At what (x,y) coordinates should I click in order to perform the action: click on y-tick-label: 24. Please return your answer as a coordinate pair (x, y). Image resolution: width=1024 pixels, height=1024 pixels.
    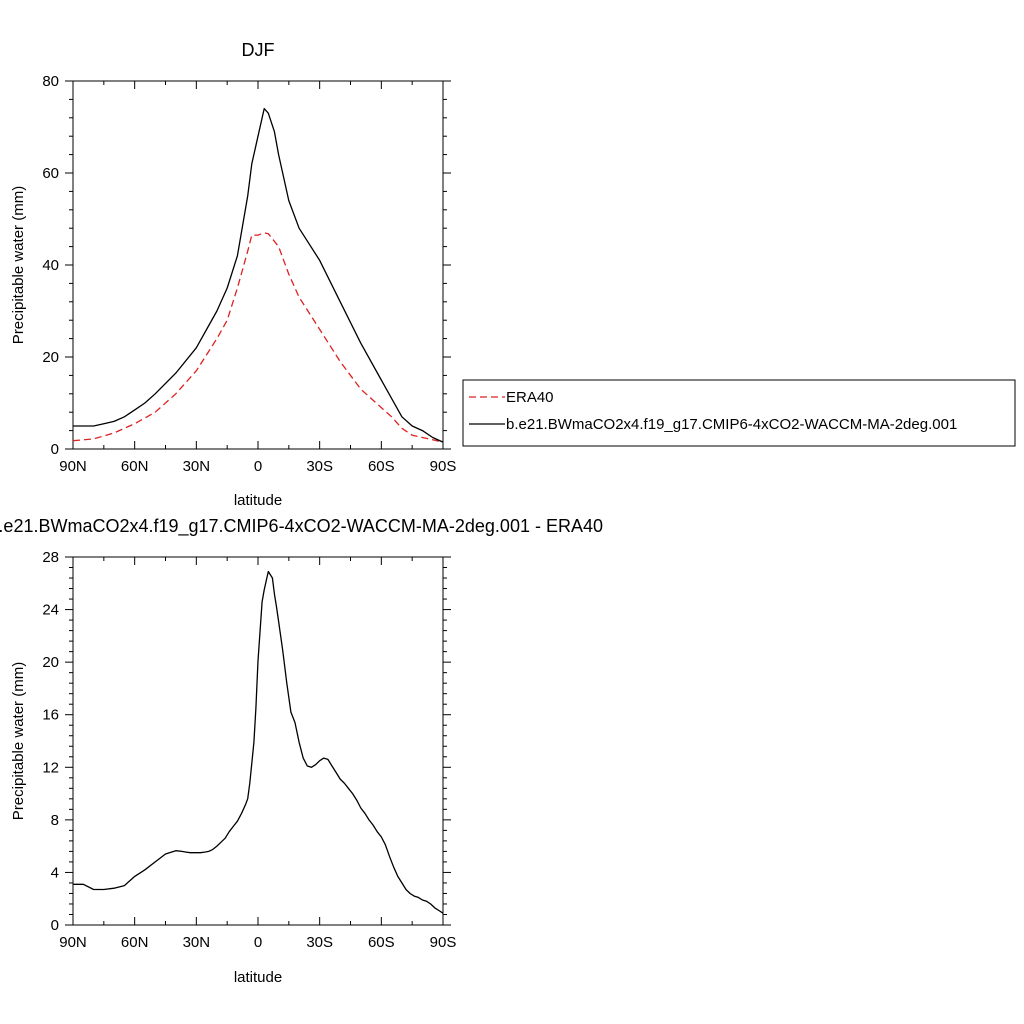
    Looking at the image, I should click on (50, 610).